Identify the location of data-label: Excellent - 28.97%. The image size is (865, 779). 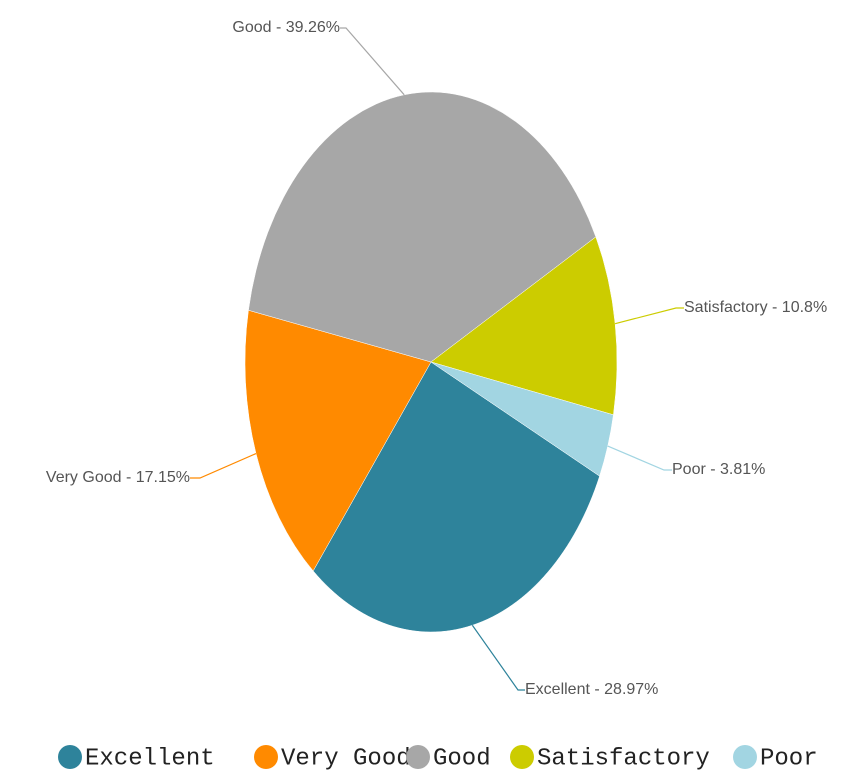
(591, 689).